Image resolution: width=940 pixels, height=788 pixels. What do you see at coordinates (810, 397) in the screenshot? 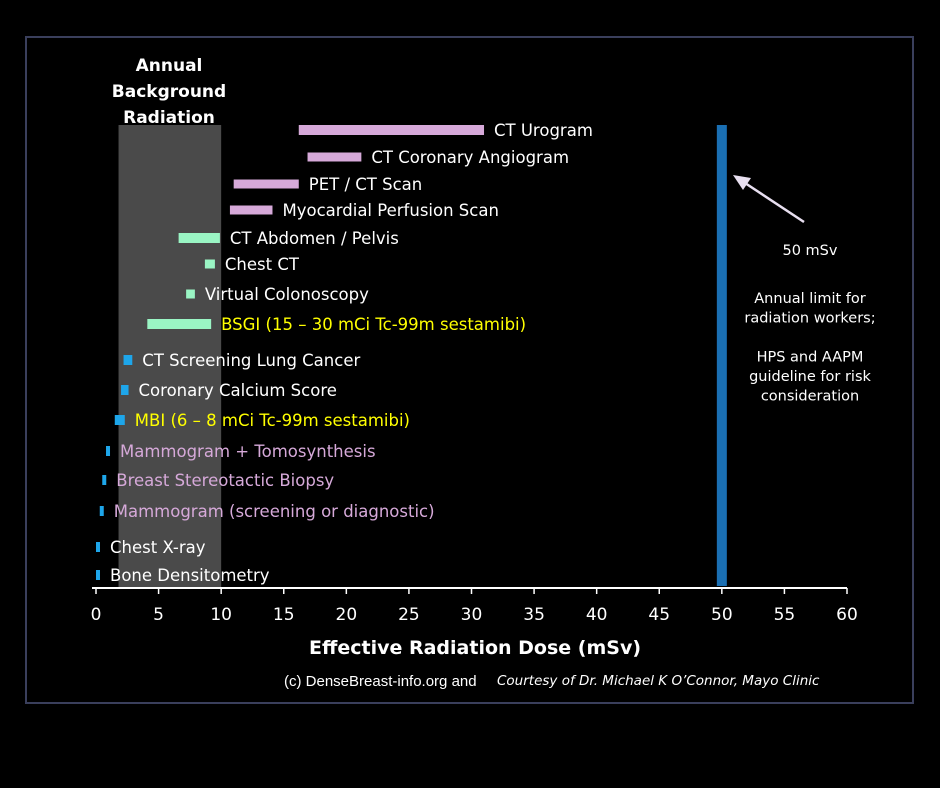
I see `reference-line-note: consideration` at bounding box center [810, 397].